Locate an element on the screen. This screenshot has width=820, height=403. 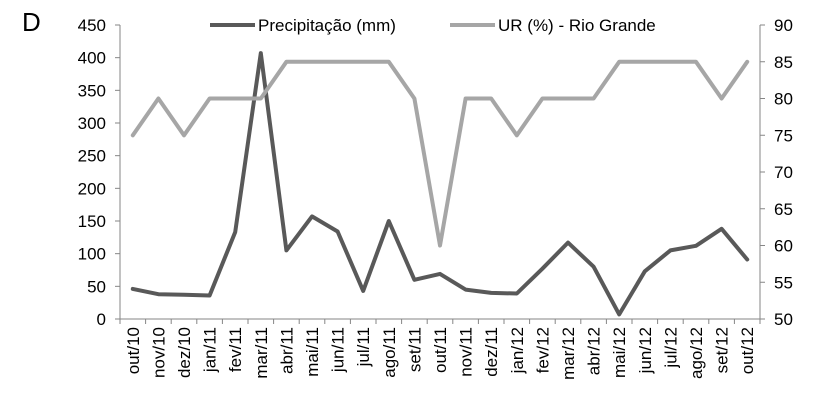
y-right-tick-label: 50 is located at coordinates (783, 319).